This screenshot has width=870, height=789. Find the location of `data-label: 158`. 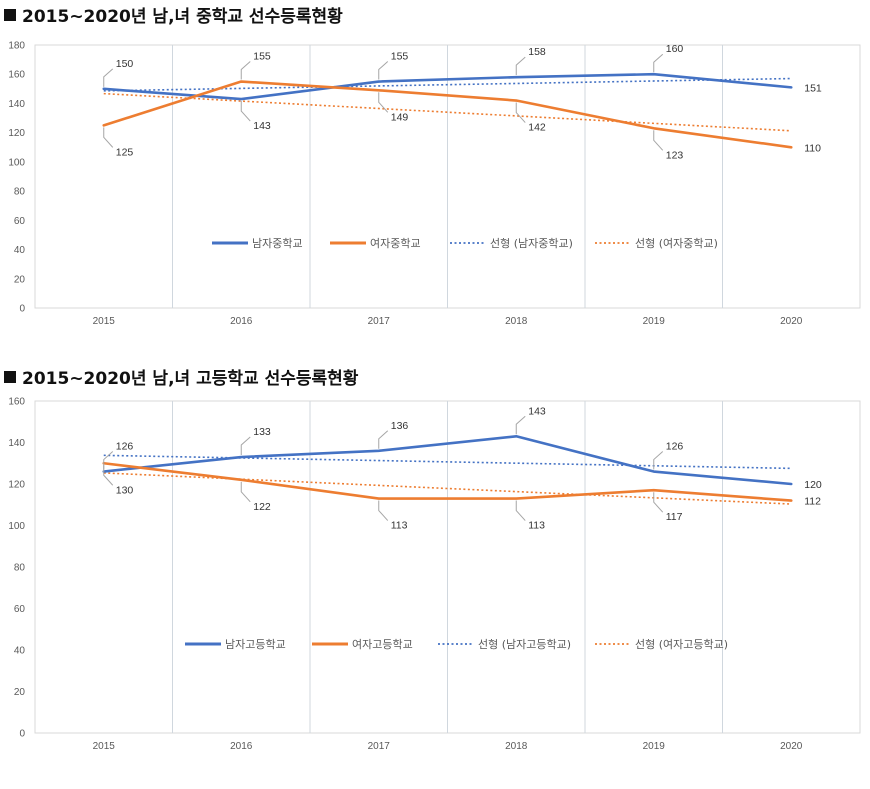

data-label: 158 is located at coordinates (537, 52).